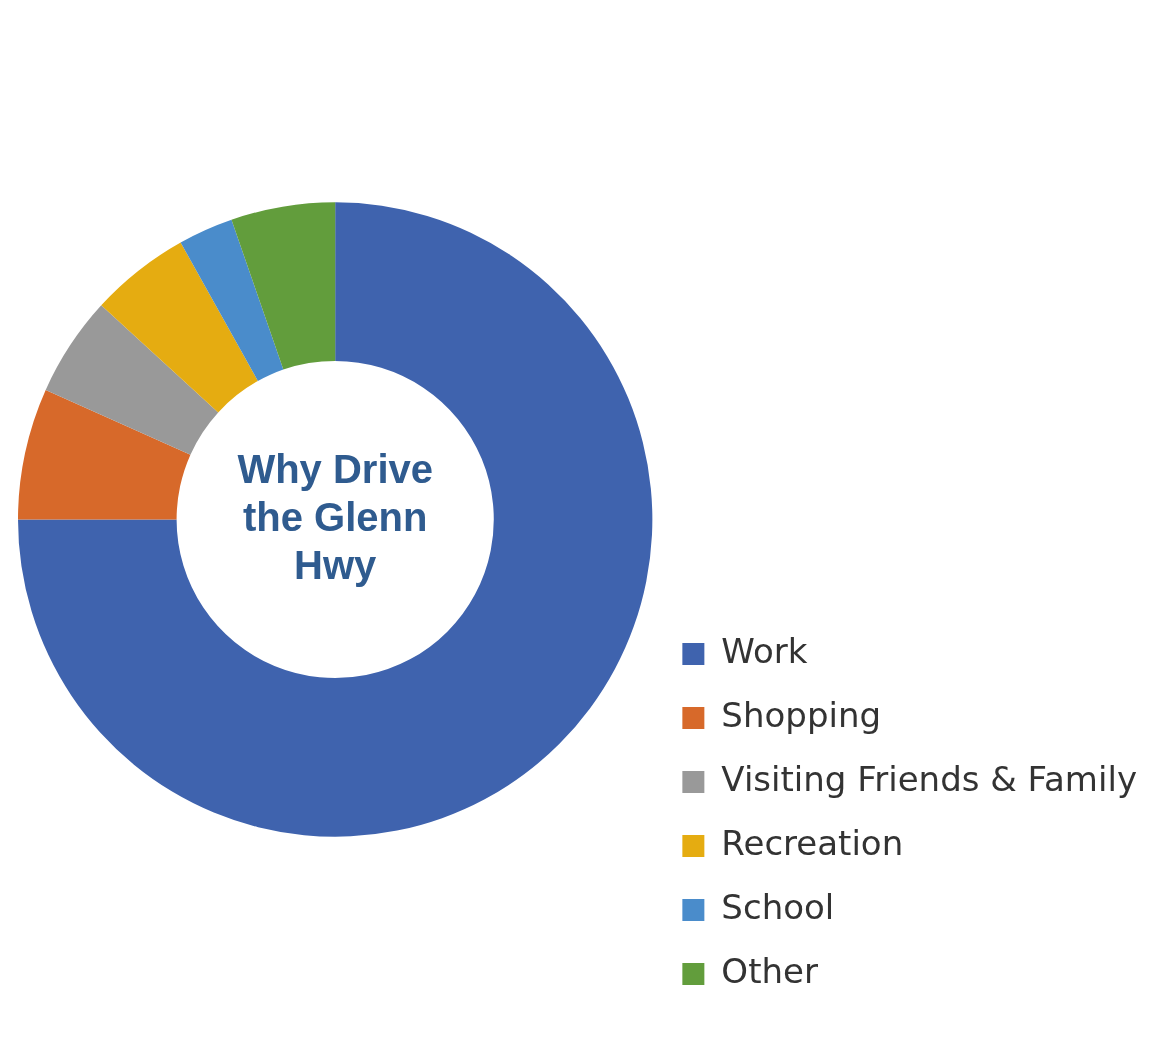 This screenshot has width=1165, height=1039. What do you see at coordinates (764, 650) in the screenshot?
I see `legend-label: Work` at bounding box center [764, 650].